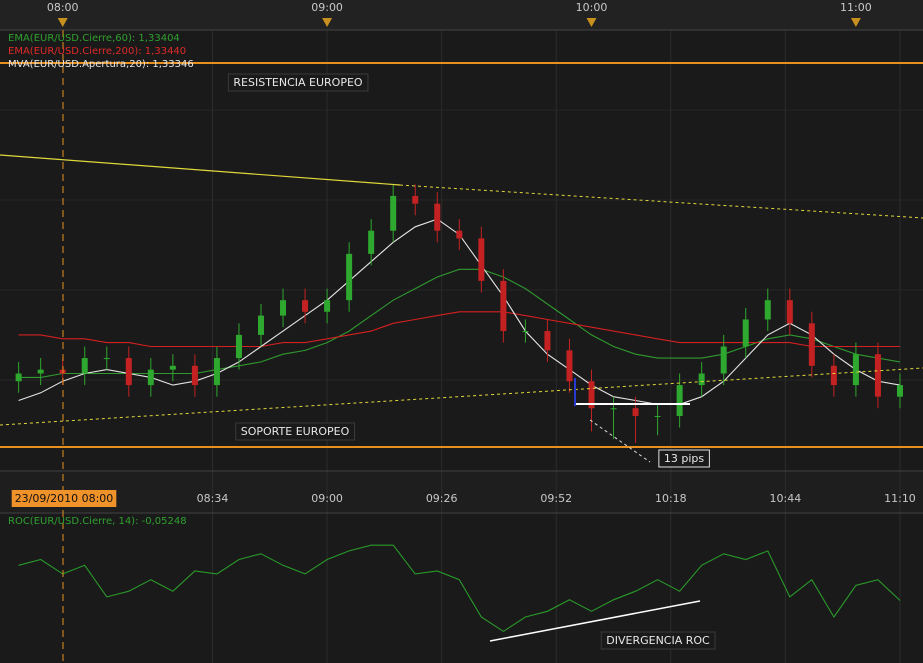 This screenshot has height=663, width=923. I want to click on annotation: RESISTENCIA EUROPEO, so click(298, 82).